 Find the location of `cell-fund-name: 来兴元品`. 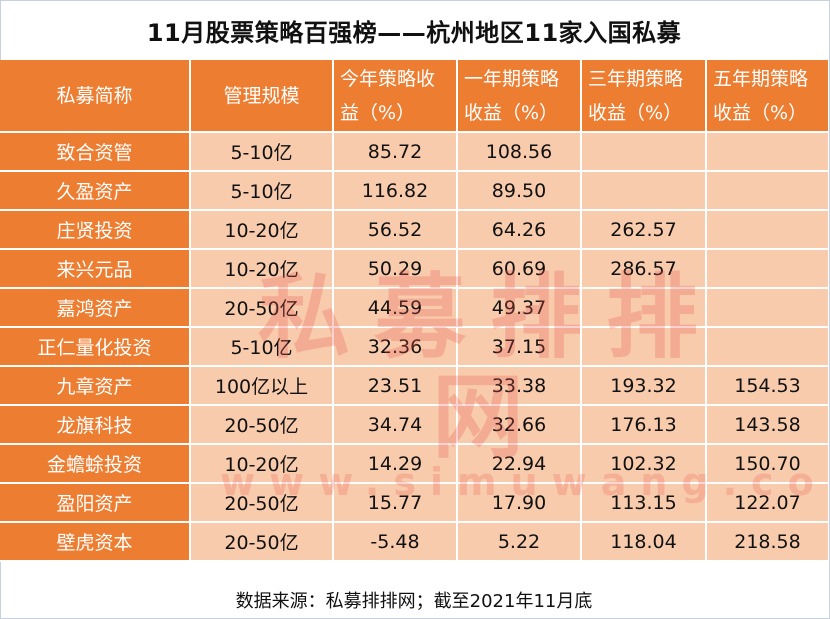

cell-fund-name: 来兴元品 is located at coordinates (95, 268).